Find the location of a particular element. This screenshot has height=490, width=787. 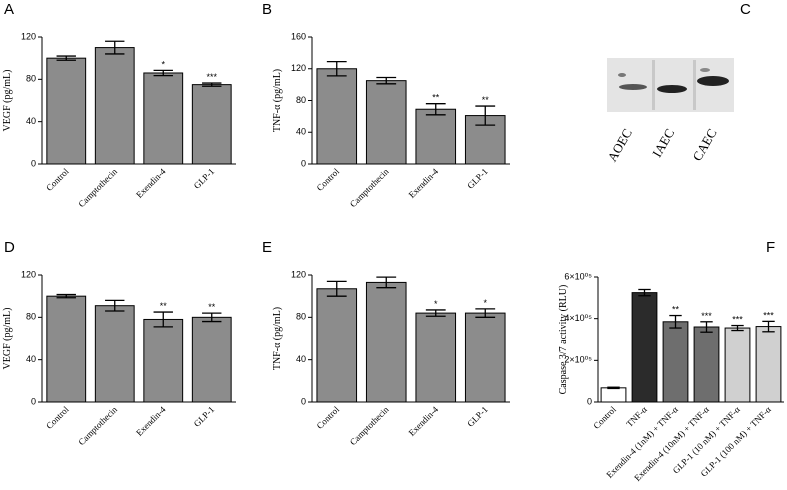

panel-label: A is located at coordinates (9, 9).